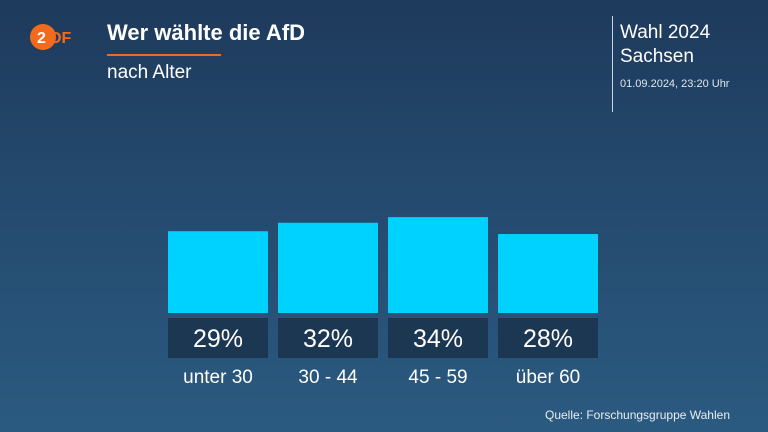 The image size is (768, 432). Describe the element at coordinates (164, 55) in the screenshot. I see `title-underline` at that location.